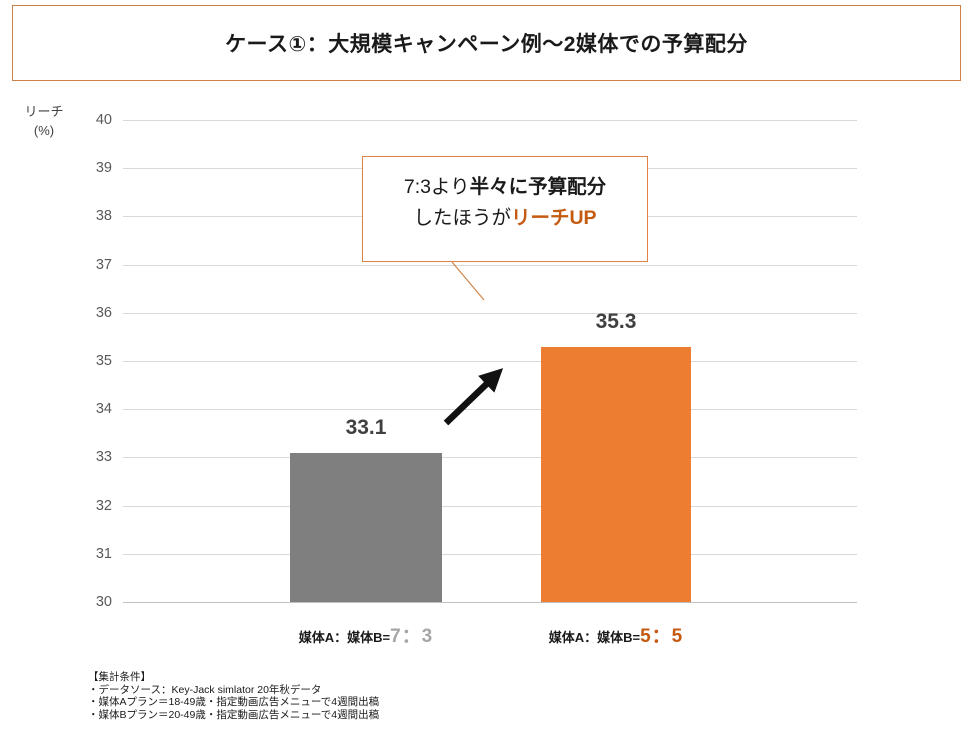 The image size is (972, 730). I want to click on x-label-5-5: 媒体A：媒体B= 5：5, so click(616, 634).